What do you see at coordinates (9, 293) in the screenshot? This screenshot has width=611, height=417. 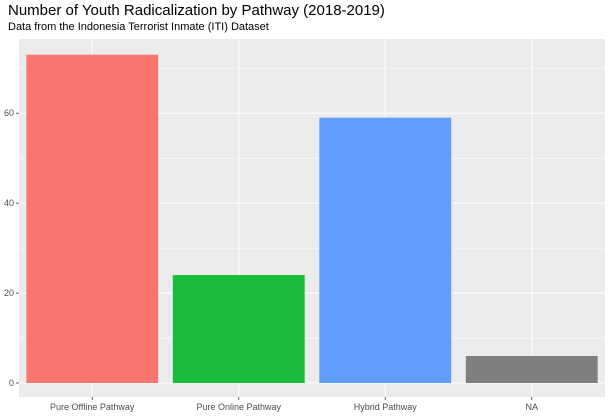 I see `y-tick-label: 20` at bounding box center [9, 293].